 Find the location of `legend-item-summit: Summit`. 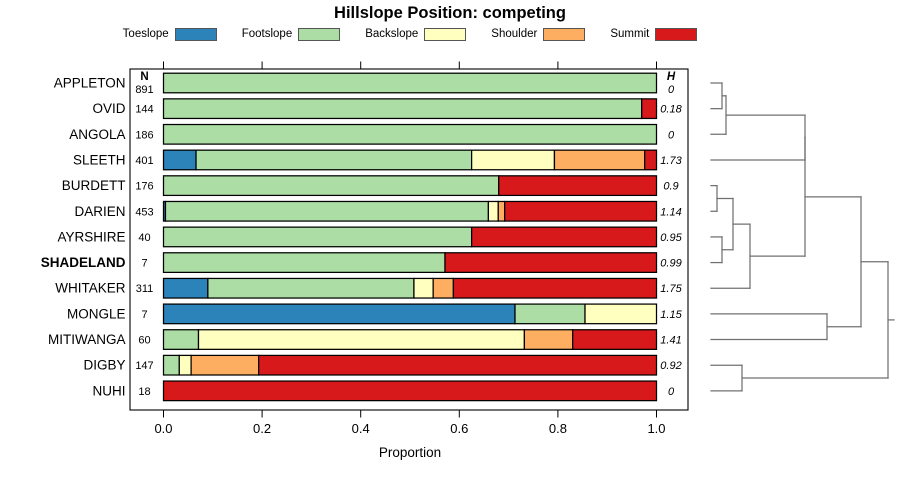

legend-item-summit: Summit is located at coordinates (654, 34).